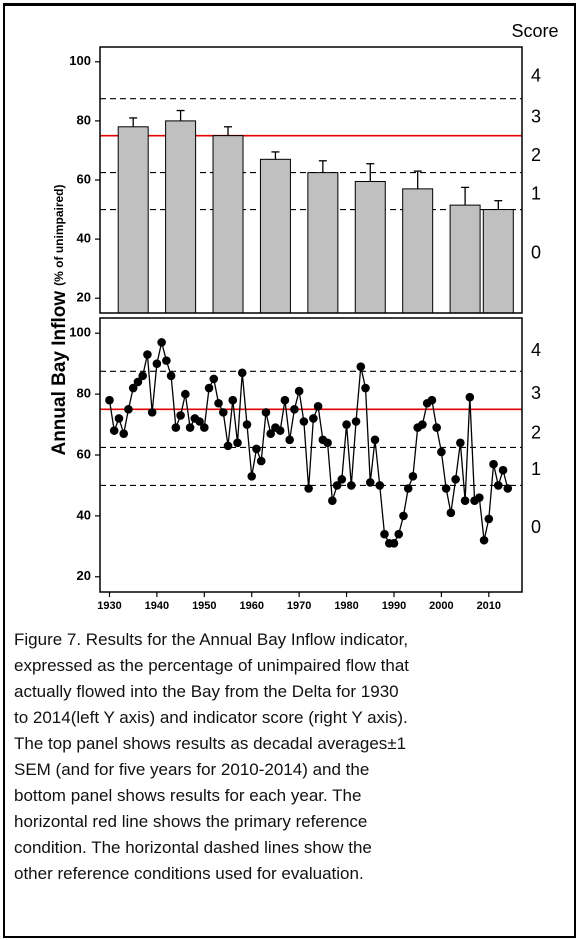 The height and width of the screenshot is (940, 579). Describe the element at coordinates (251, 605) in the screenshot. I see `x-tick-label: 1960` at that location.